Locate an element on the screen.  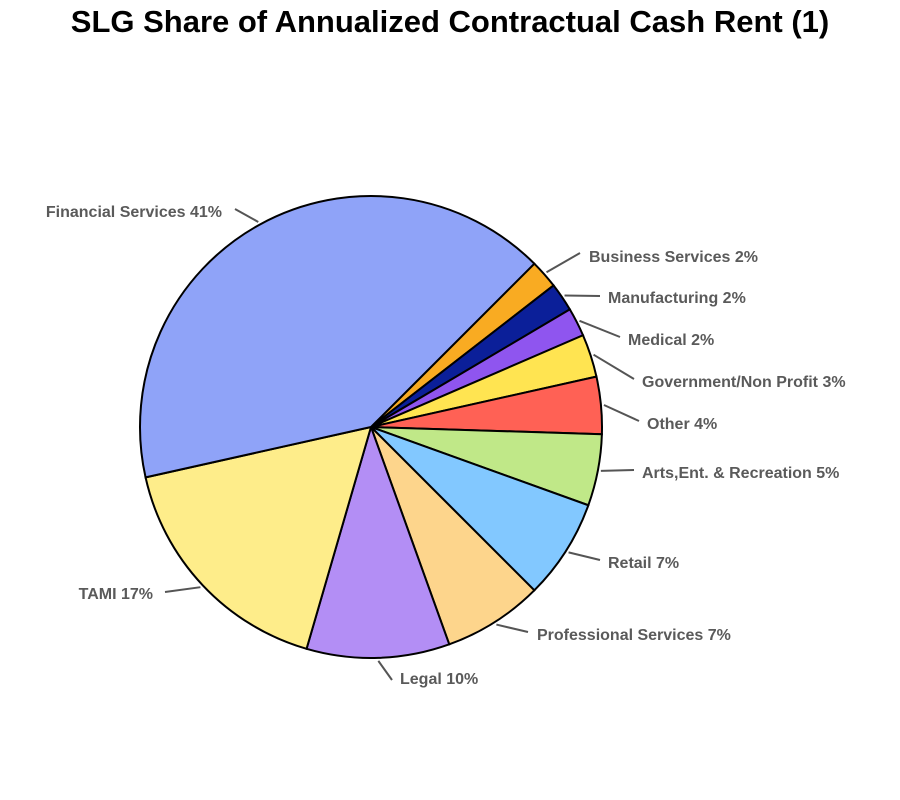
slice-label: Legal 10% is located at coordinates (439, 679).